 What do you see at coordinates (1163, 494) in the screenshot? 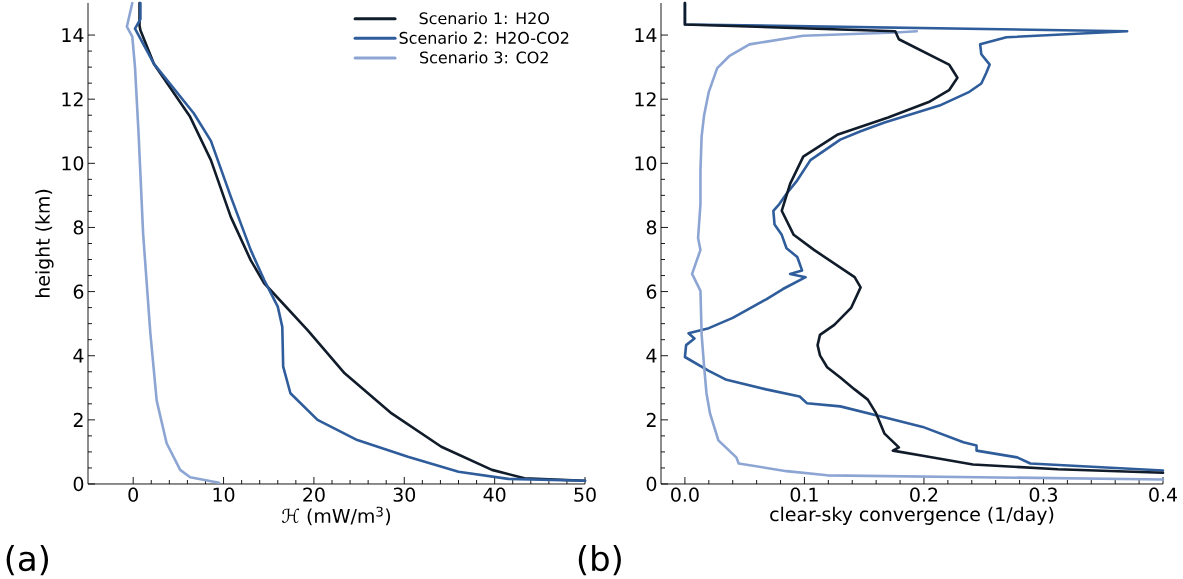
I see `x-tick-label: 0.4` at bounding box center [1163, 494].